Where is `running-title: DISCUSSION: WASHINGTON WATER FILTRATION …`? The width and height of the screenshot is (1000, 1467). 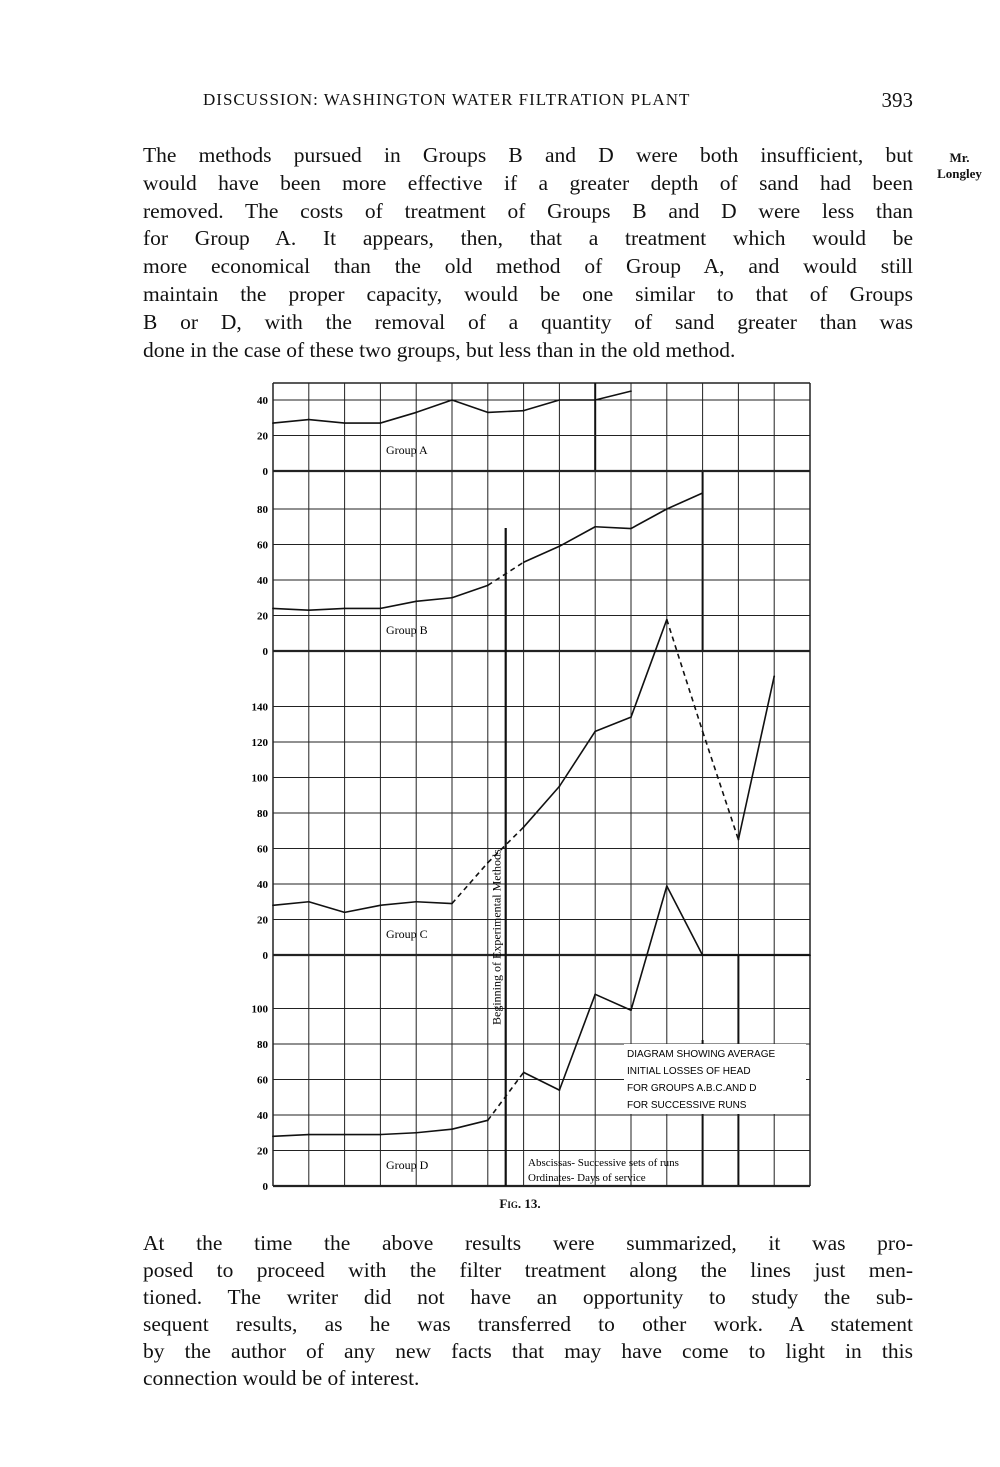 running-title: DISCUSSION: WASHINGTON WATER FILTRATION … is located at coordinates (447, 99).